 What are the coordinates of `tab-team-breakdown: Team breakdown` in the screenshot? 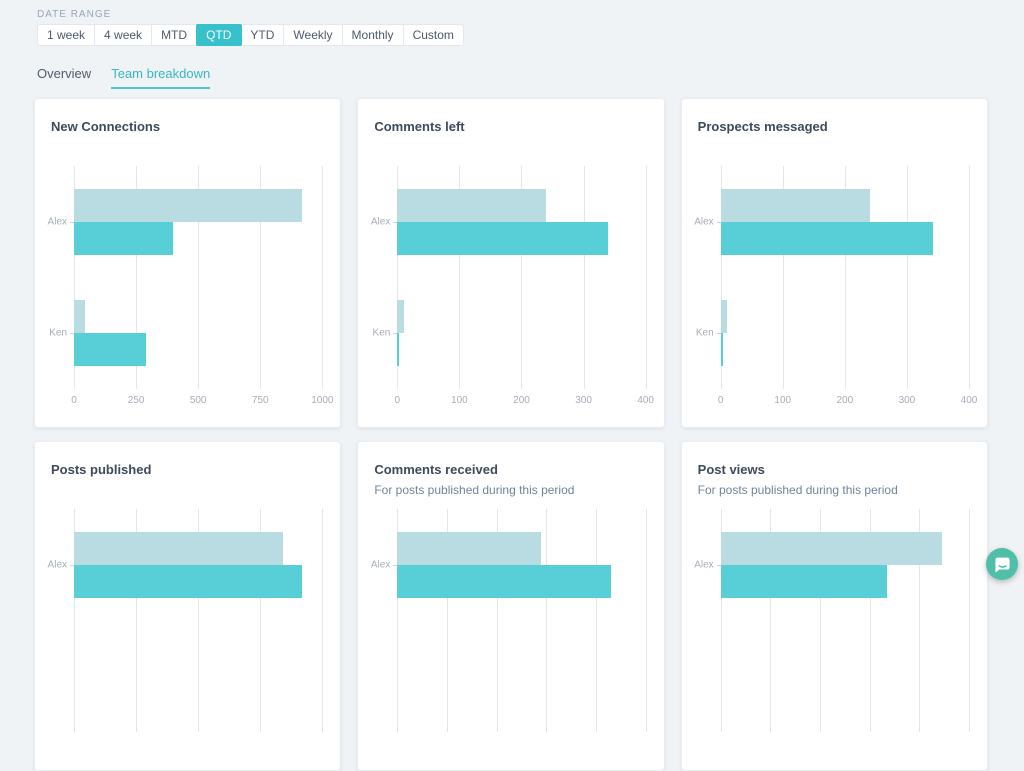 It's located at (161, 77).